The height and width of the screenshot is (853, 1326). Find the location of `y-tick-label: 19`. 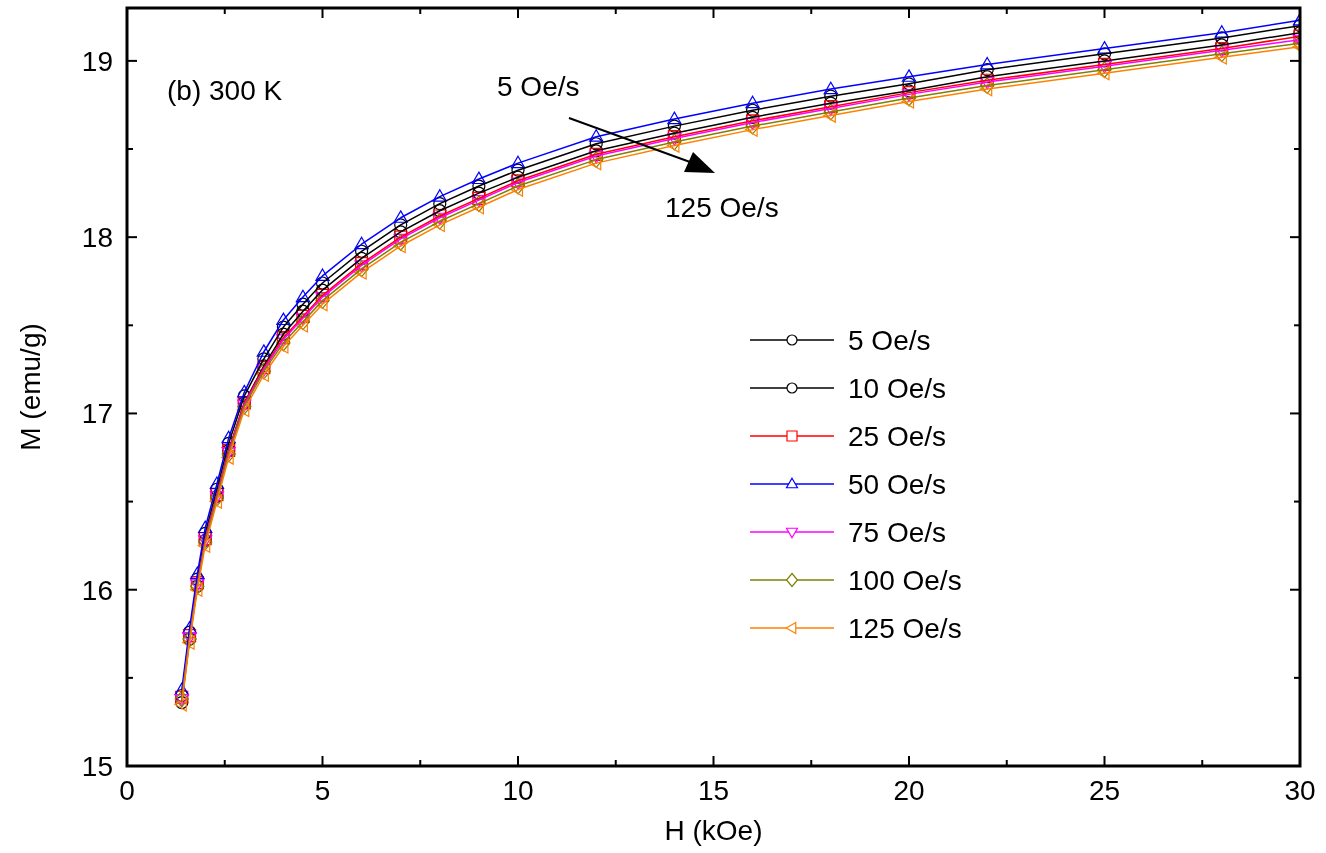

y-tick-label: 19 is located at coordinates (97, 61).